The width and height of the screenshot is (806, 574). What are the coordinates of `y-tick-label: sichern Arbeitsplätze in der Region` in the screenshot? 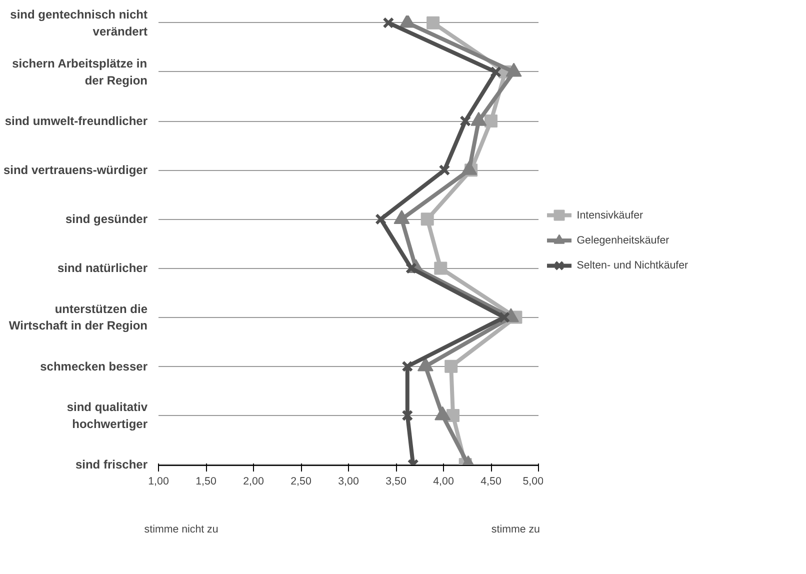 It's located at (80, 72).